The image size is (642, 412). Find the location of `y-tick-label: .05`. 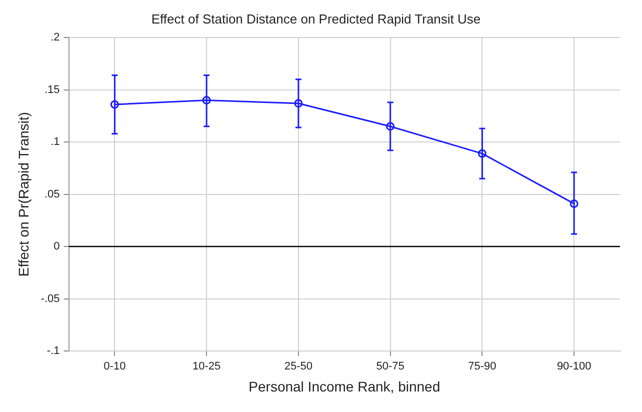

y-tick-label: .05 is located at coordinates (52, 194).